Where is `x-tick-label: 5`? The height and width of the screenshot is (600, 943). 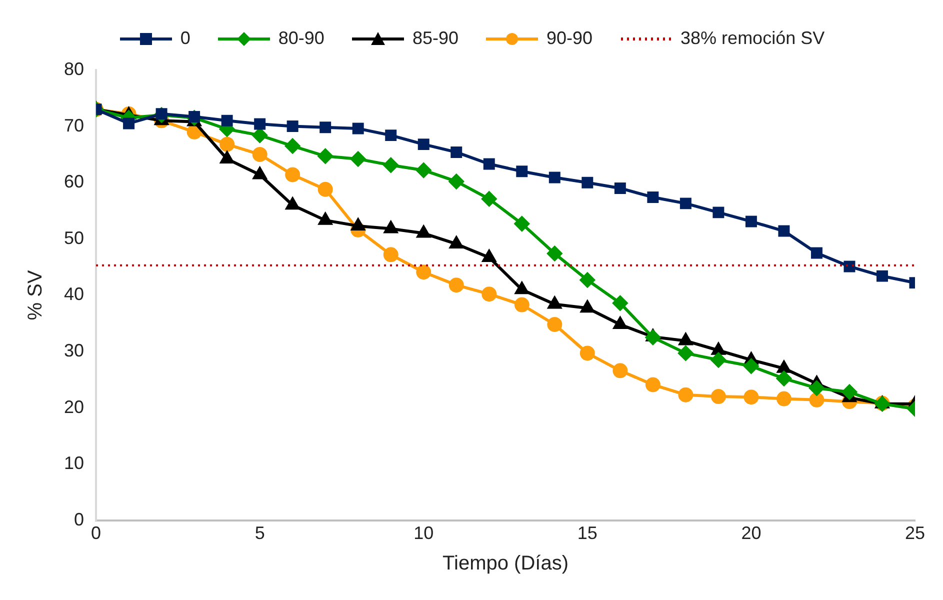
x-tick-label: 5 is located at coordinates (259, 533).